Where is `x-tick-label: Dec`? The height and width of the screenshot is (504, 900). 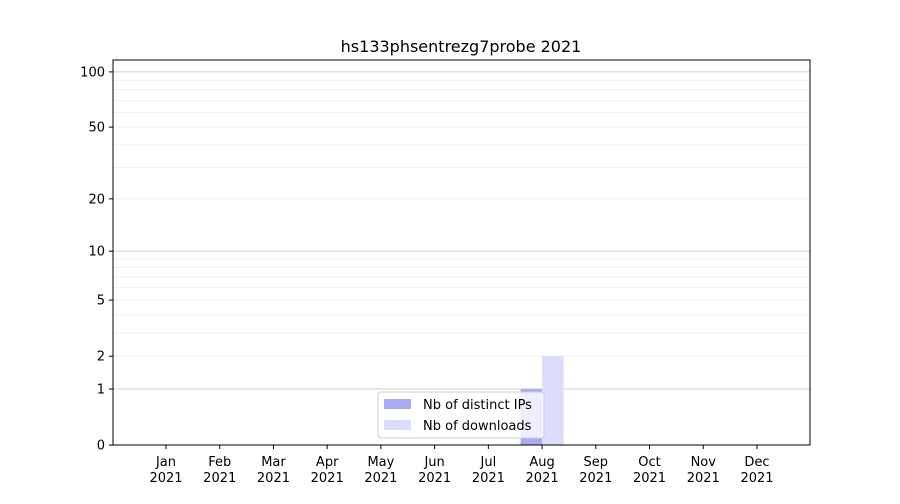
x-tick-label: Dec is located at coordinates (756, 462).